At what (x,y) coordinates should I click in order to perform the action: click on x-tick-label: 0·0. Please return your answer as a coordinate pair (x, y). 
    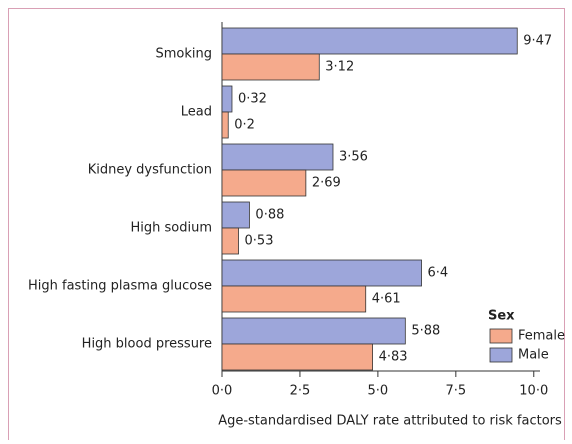
    Looking at the image, I should click on (222, 391).